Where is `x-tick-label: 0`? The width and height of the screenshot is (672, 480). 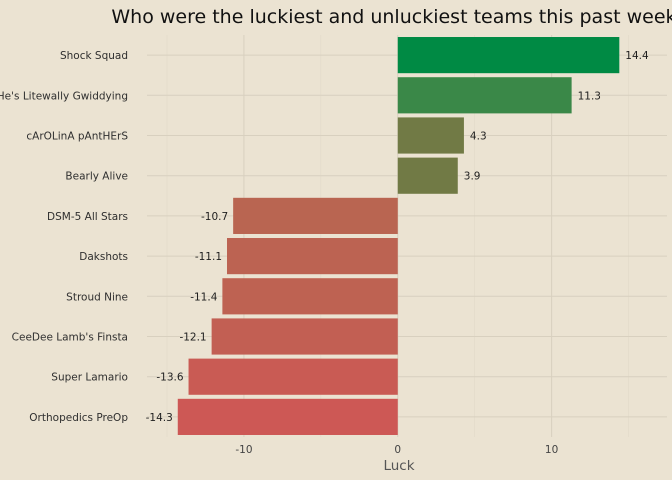
x-tick-label: 0 is located at coordinates (397, 450).